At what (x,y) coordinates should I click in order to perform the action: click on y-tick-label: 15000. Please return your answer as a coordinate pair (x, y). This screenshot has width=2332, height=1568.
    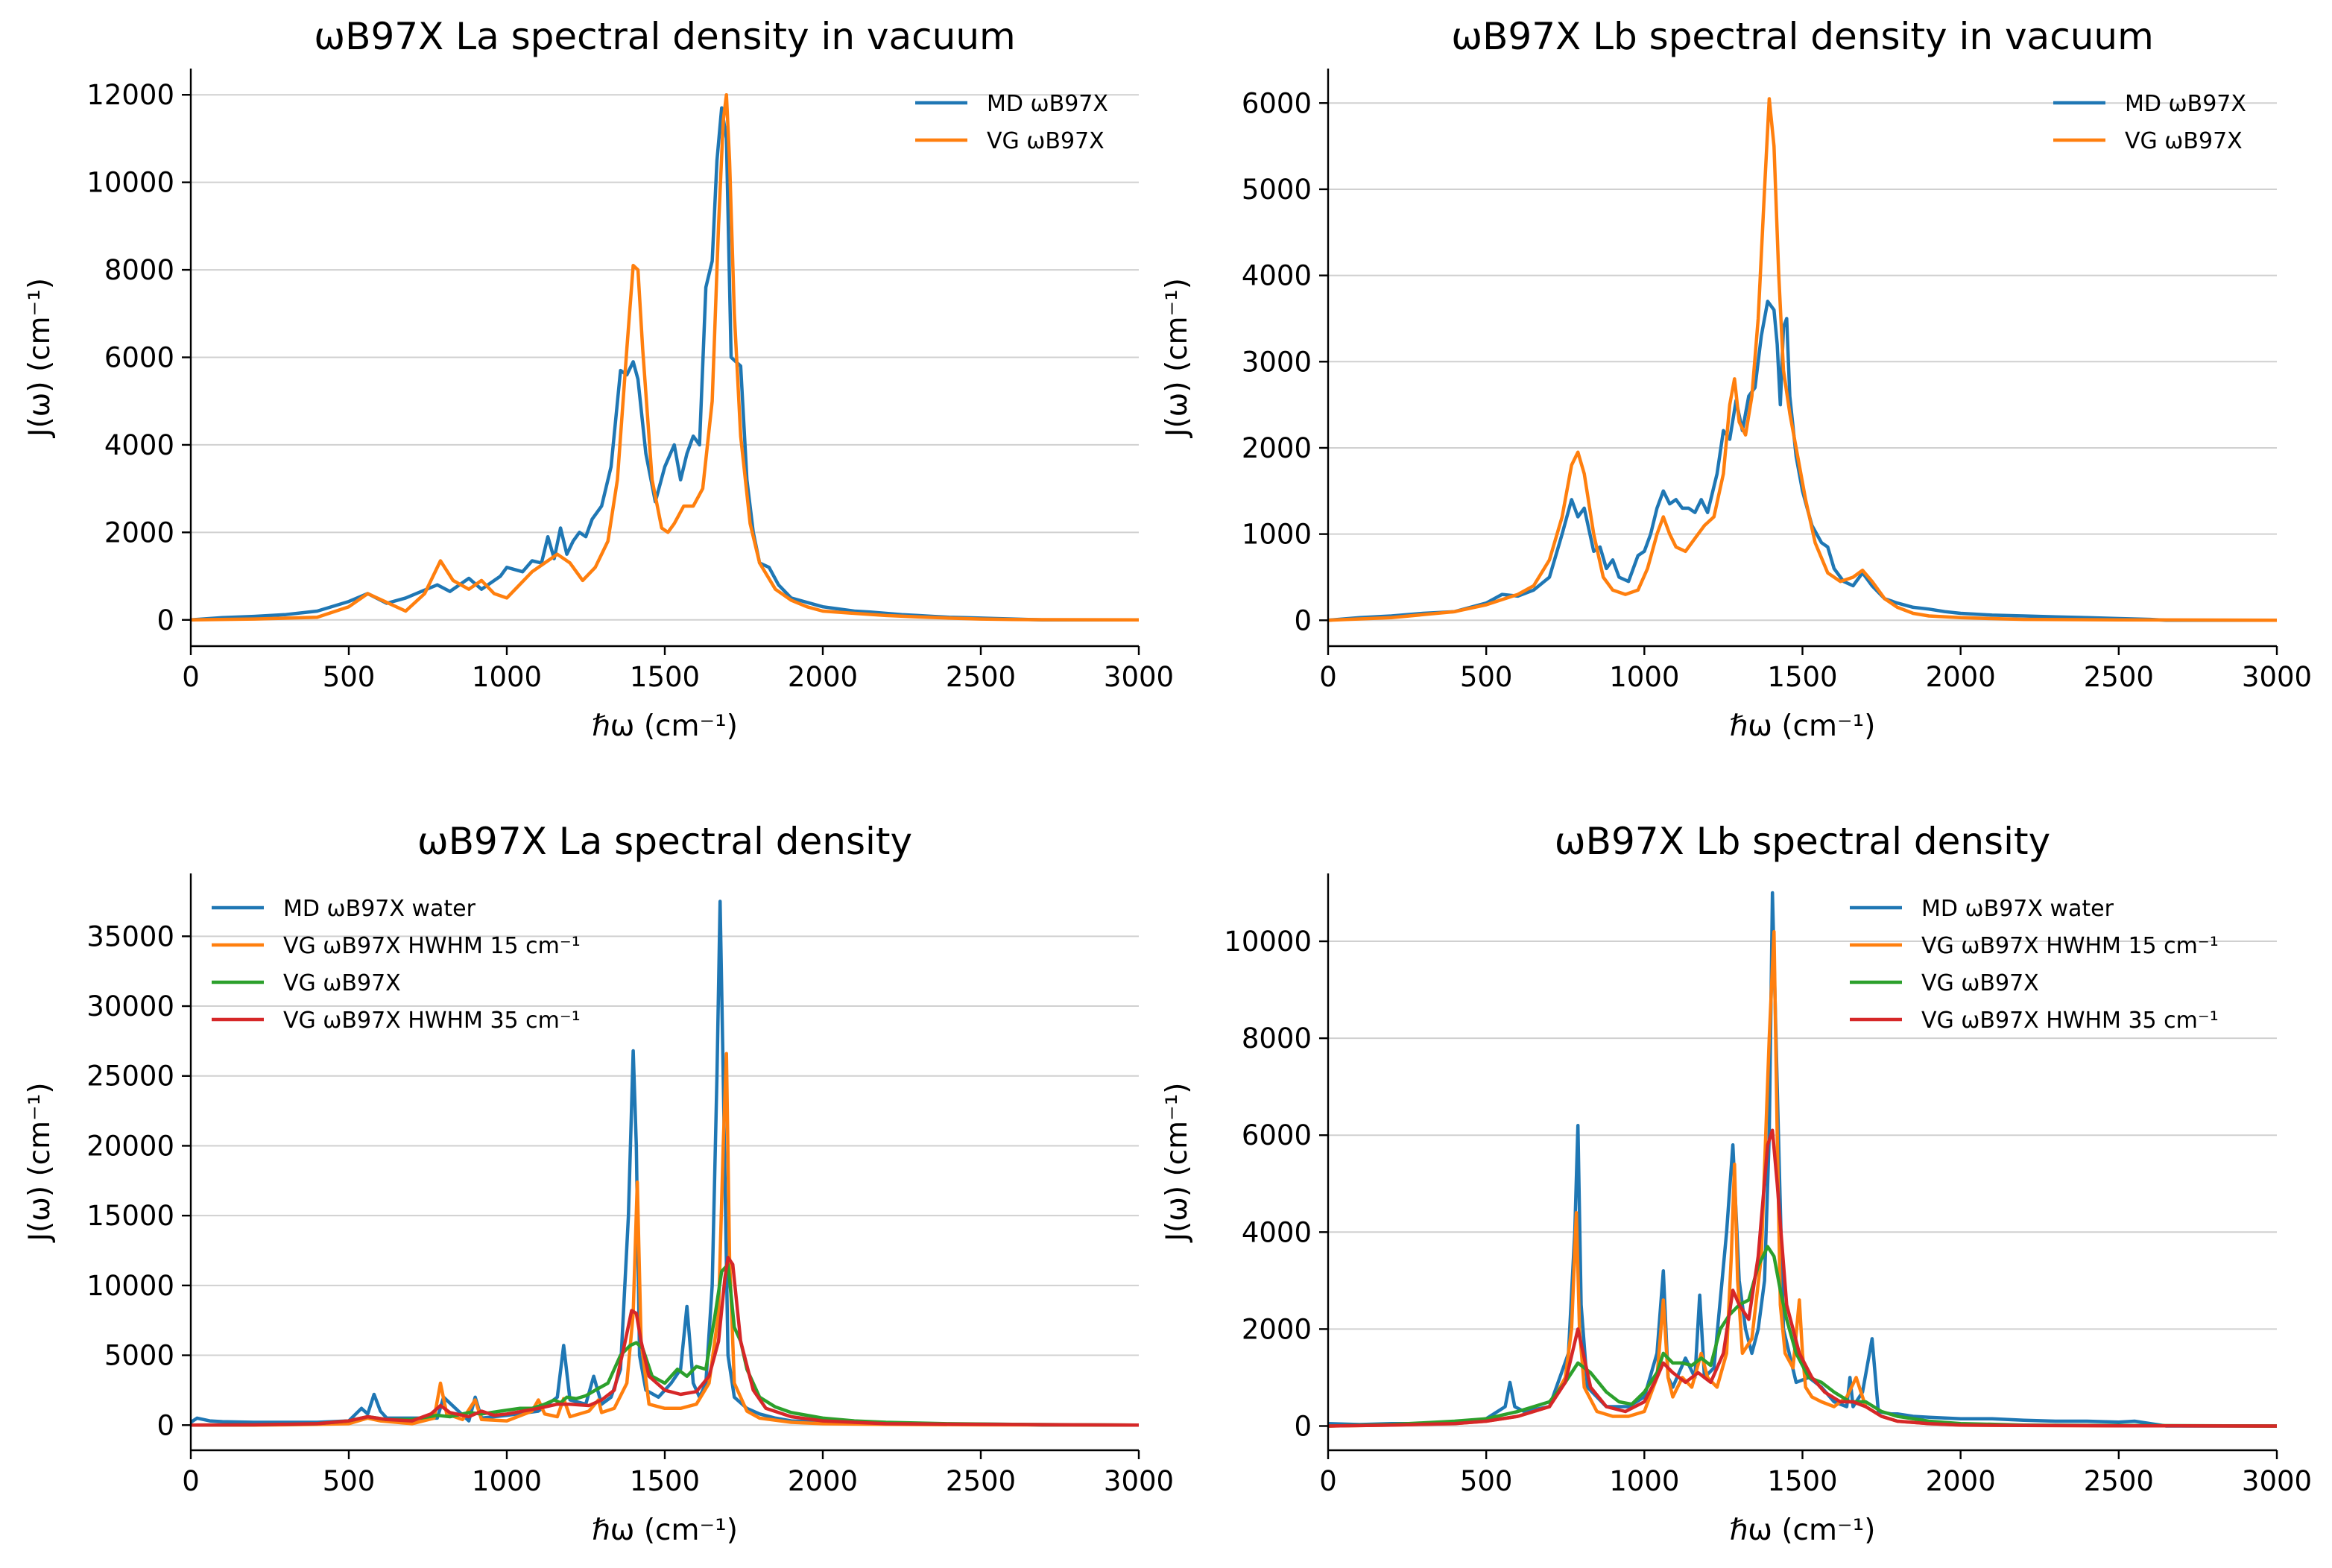
    Looking at the image, I should click on (130, 1216).